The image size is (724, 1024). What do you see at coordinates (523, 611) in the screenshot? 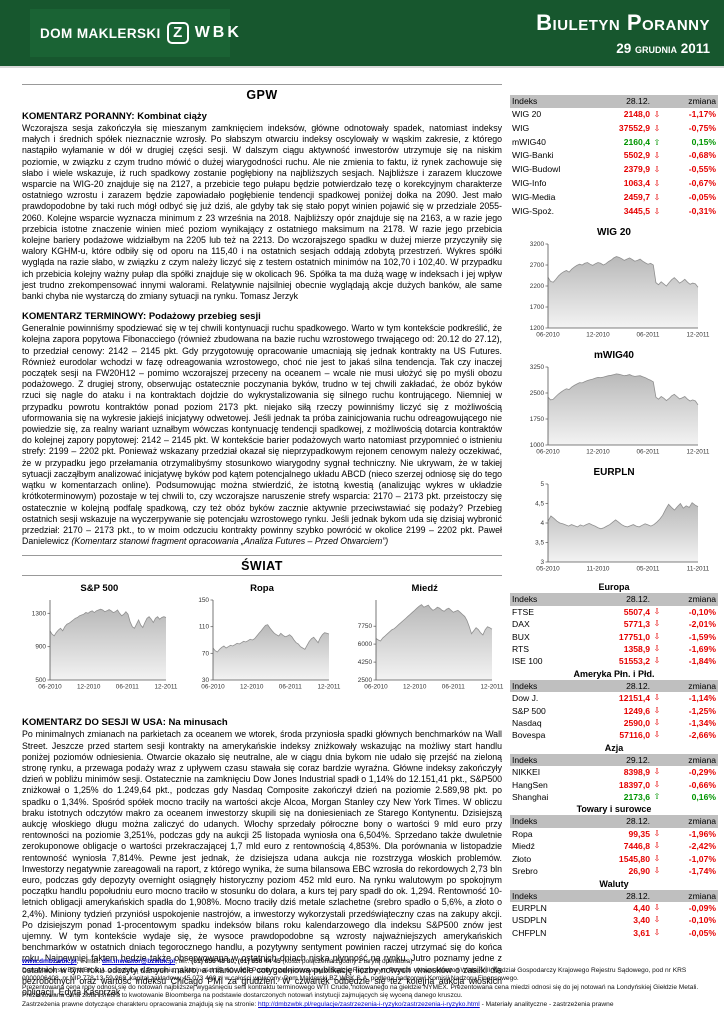
I see `index-name: FTSE` at bounding box center [523, 611].